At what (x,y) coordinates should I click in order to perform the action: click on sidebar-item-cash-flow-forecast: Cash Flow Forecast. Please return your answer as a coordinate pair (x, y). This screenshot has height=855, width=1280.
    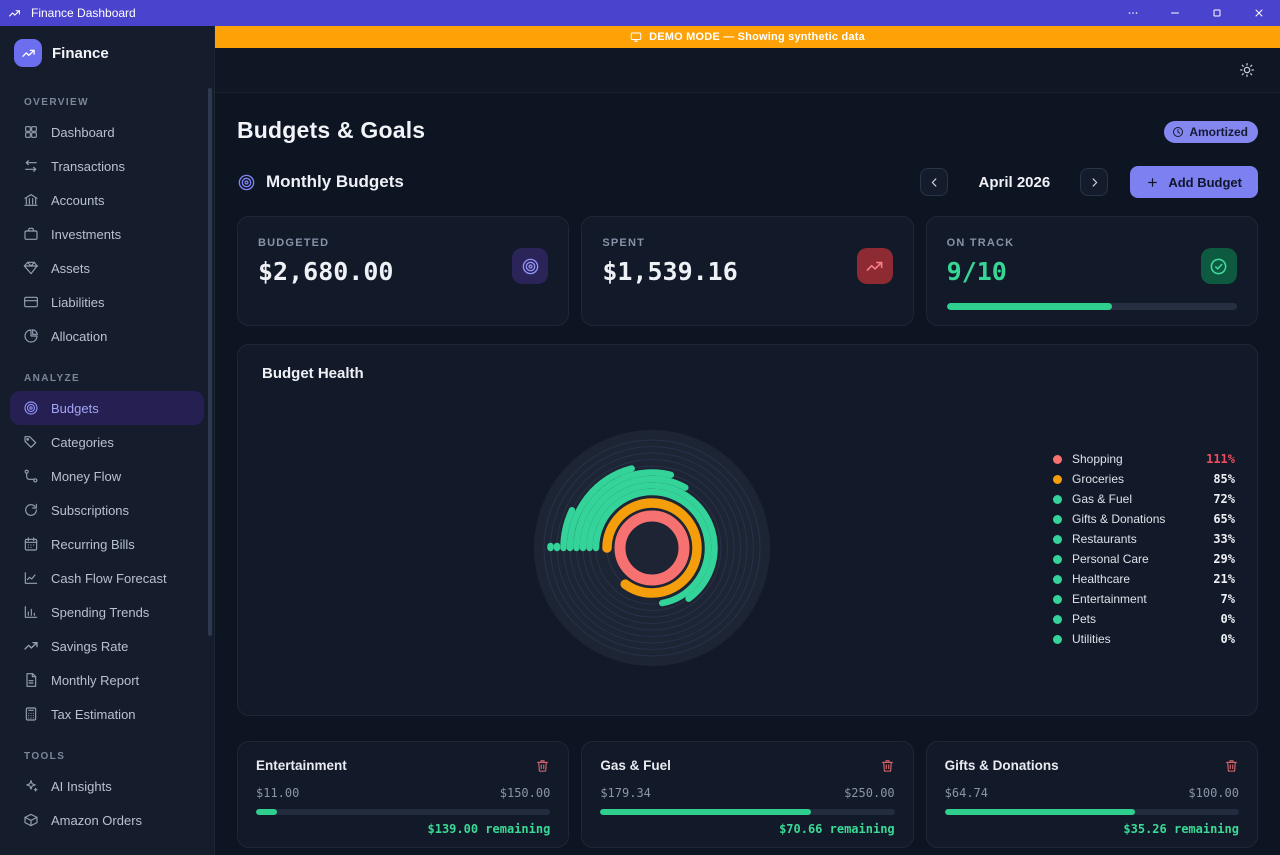
    Looking at the image, I should click on (107, 578).